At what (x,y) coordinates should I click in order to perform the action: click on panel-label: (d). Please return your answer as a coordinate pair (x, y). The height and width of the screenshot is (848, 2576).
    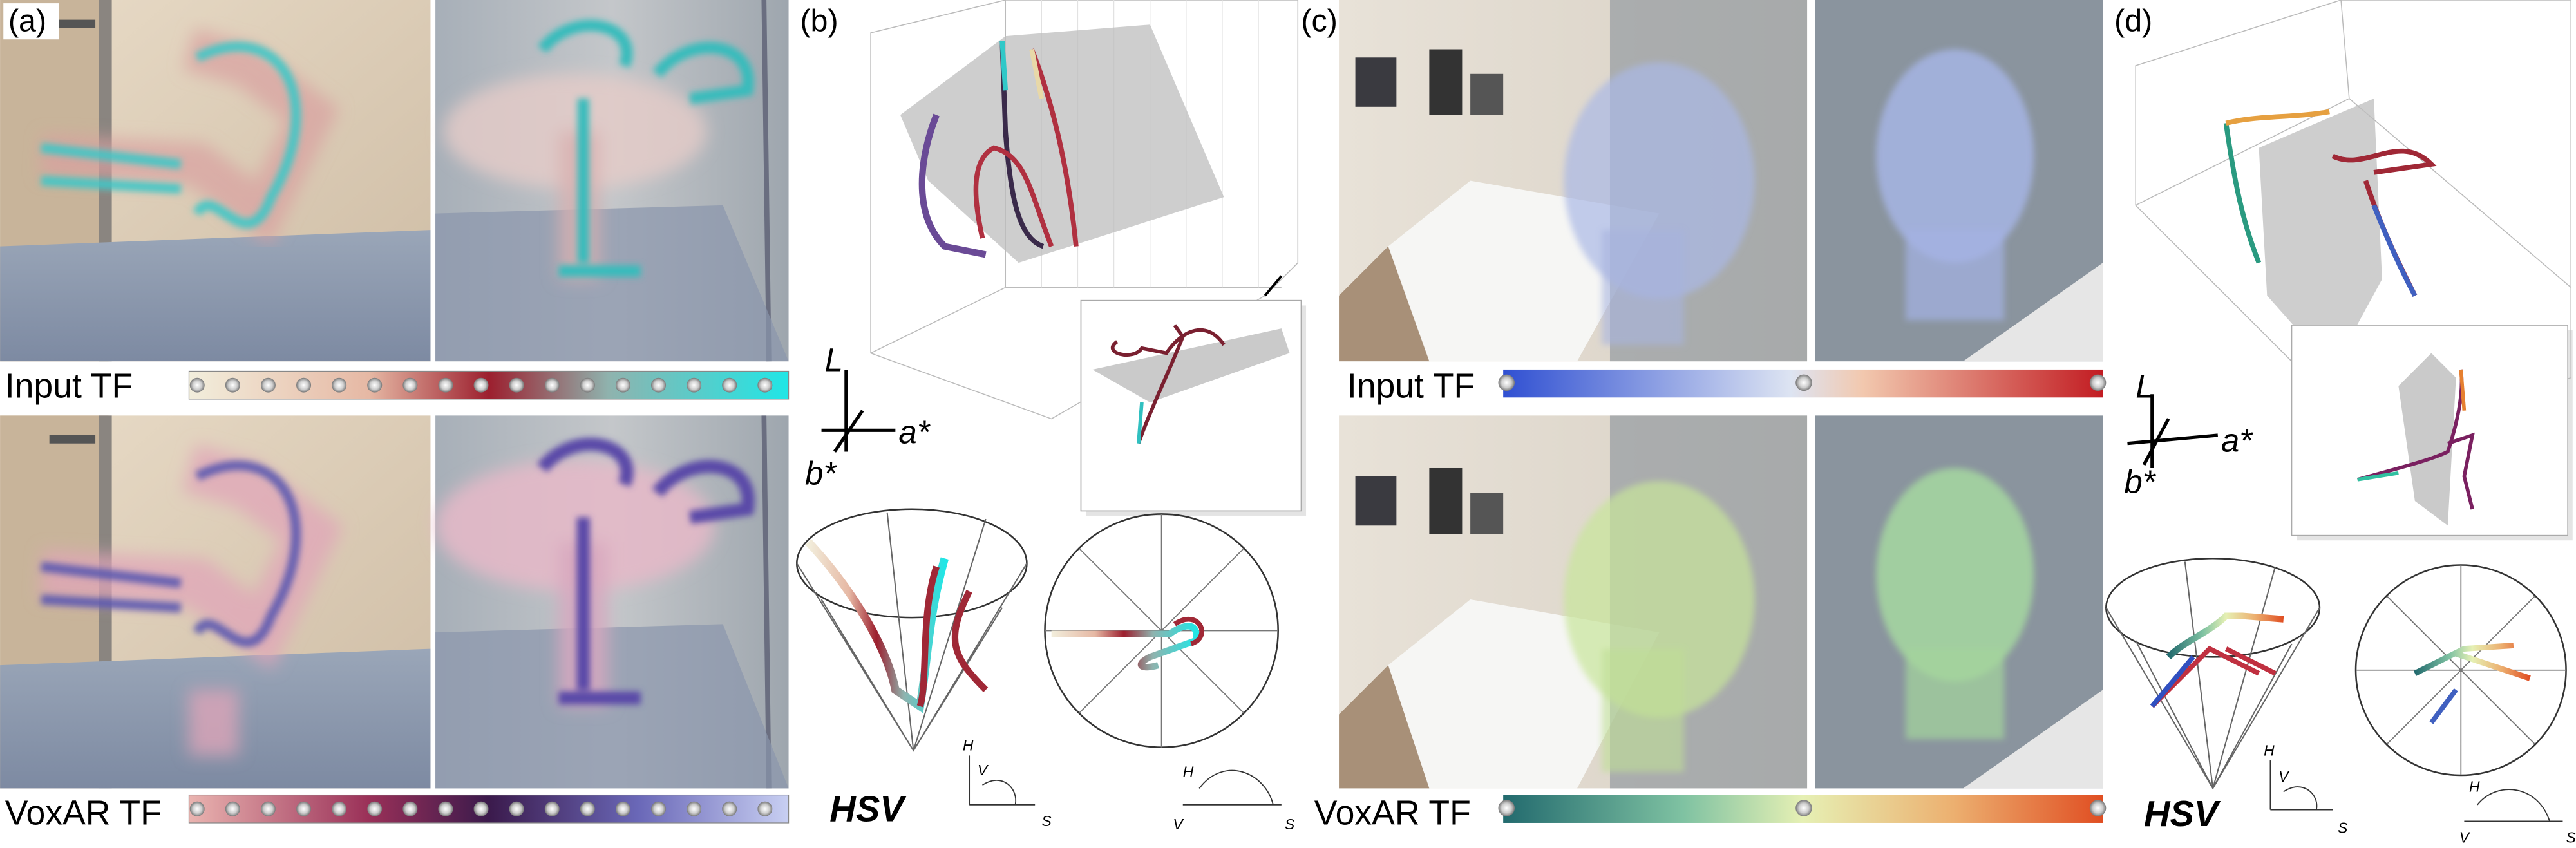
    Looking at the image, I should click on (2133, 20).